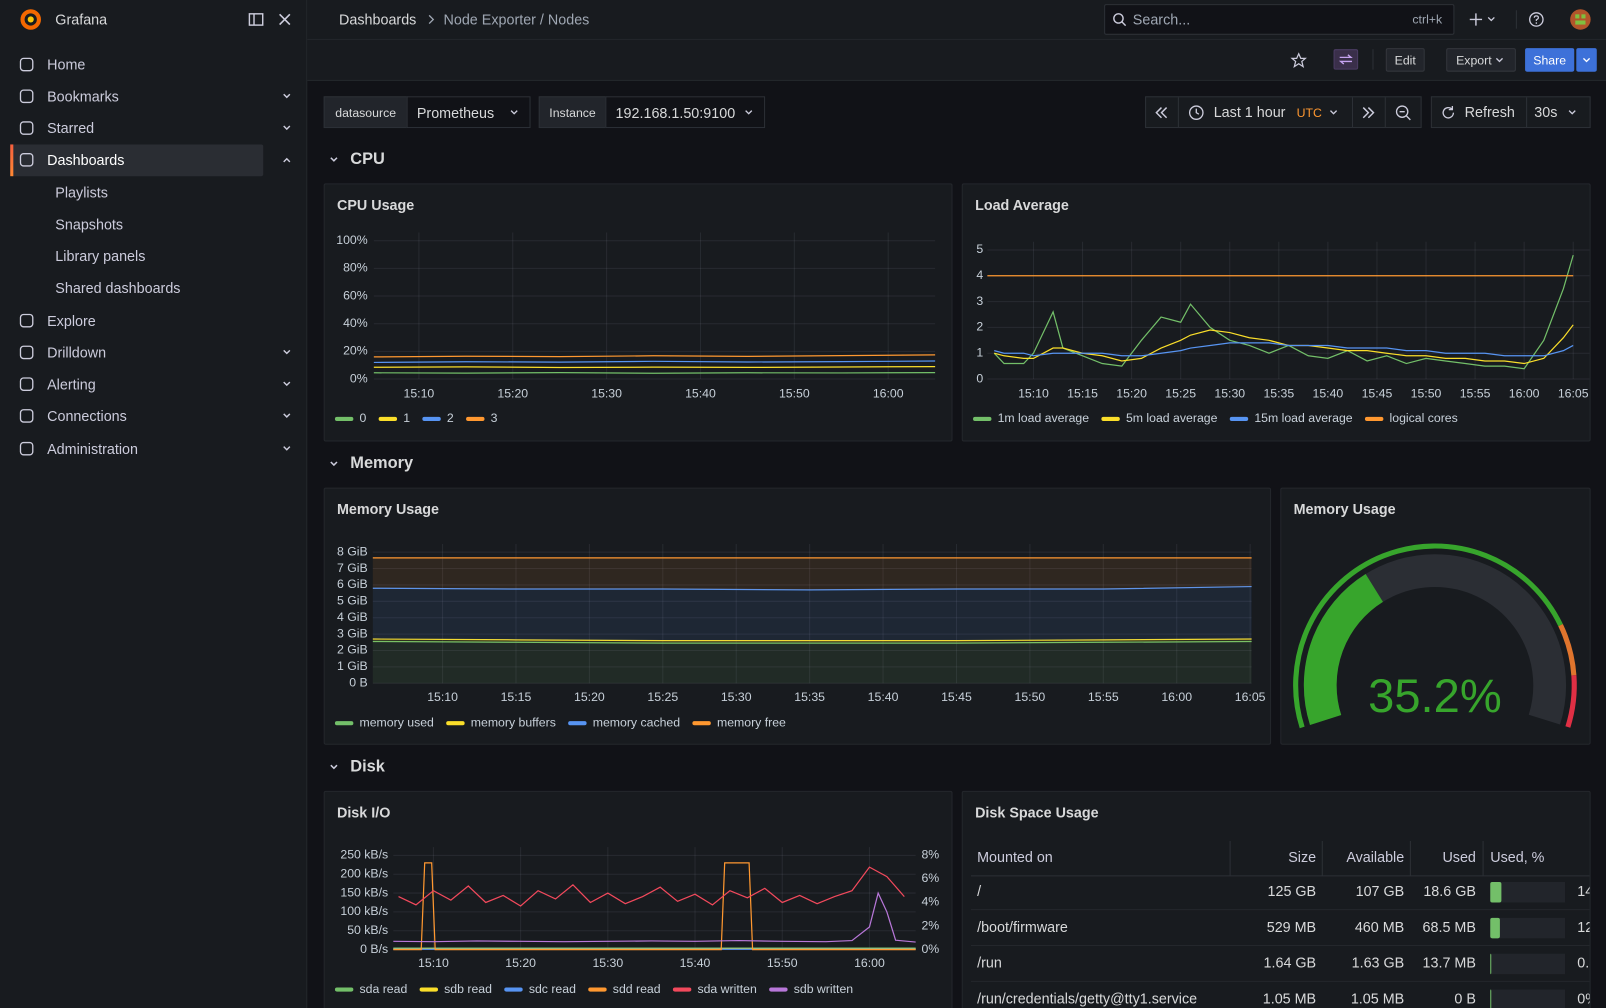 This screenshot has height=1008, width=1606. Describe the element at coordinates (1475, 394) in the screenshot. I see `x-tick-label: 15:55` at that location.